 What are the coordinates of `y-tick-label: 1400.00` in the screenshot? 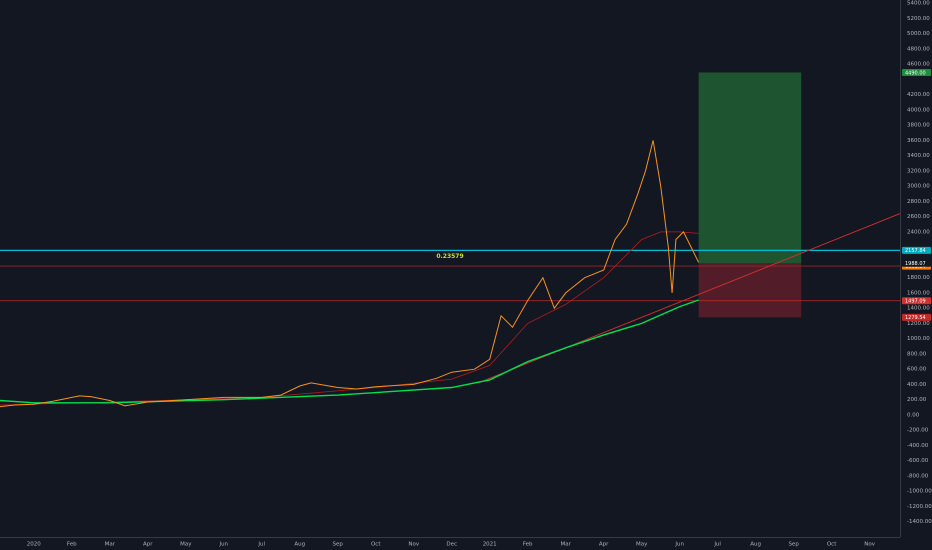 It's located at (918, 309).